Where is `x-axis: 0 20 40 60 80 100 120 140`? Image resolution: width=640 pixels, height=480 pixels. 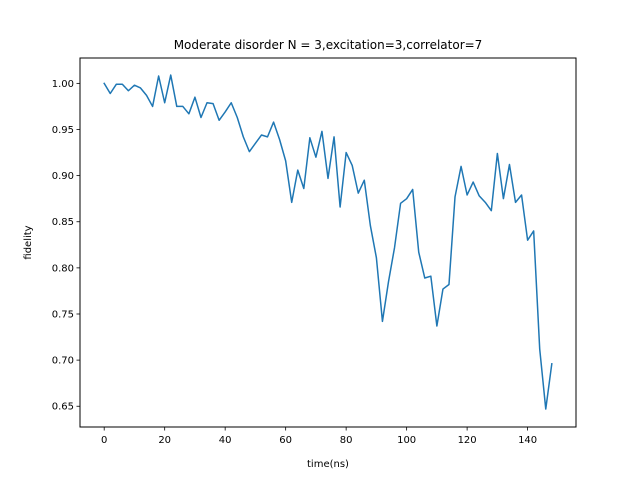
x-axis: 0 20 40 60 80 100 120 140 is located at coordinates (319, 436).